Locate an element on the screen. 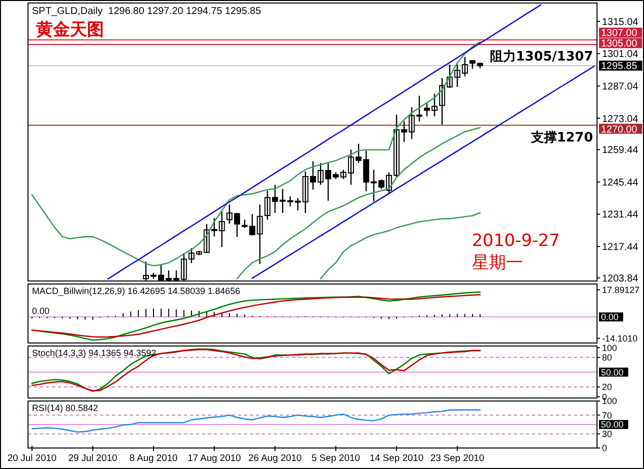  y-tick-label: 20 is located at coordinates (607, 387).